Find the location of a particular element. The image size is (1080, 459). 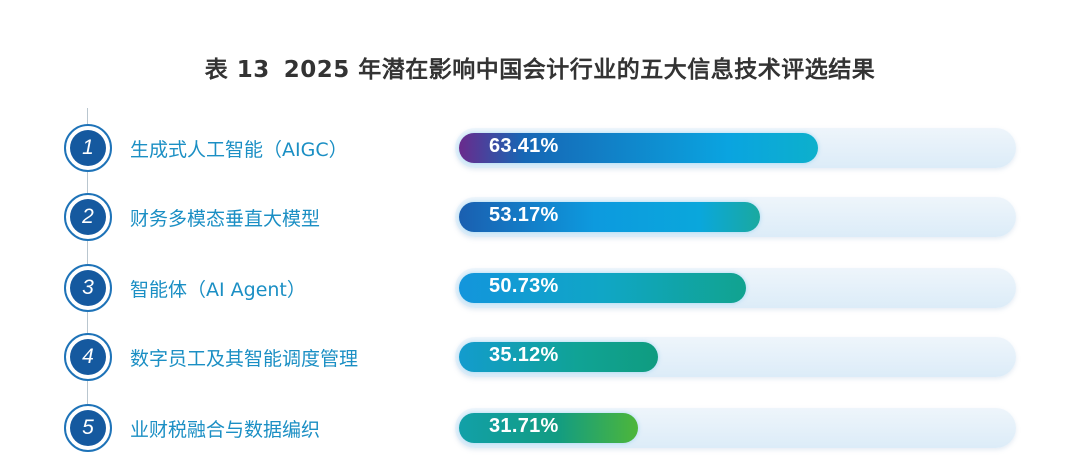

bar-track: 53.17% is located at coordinates (735, 217).